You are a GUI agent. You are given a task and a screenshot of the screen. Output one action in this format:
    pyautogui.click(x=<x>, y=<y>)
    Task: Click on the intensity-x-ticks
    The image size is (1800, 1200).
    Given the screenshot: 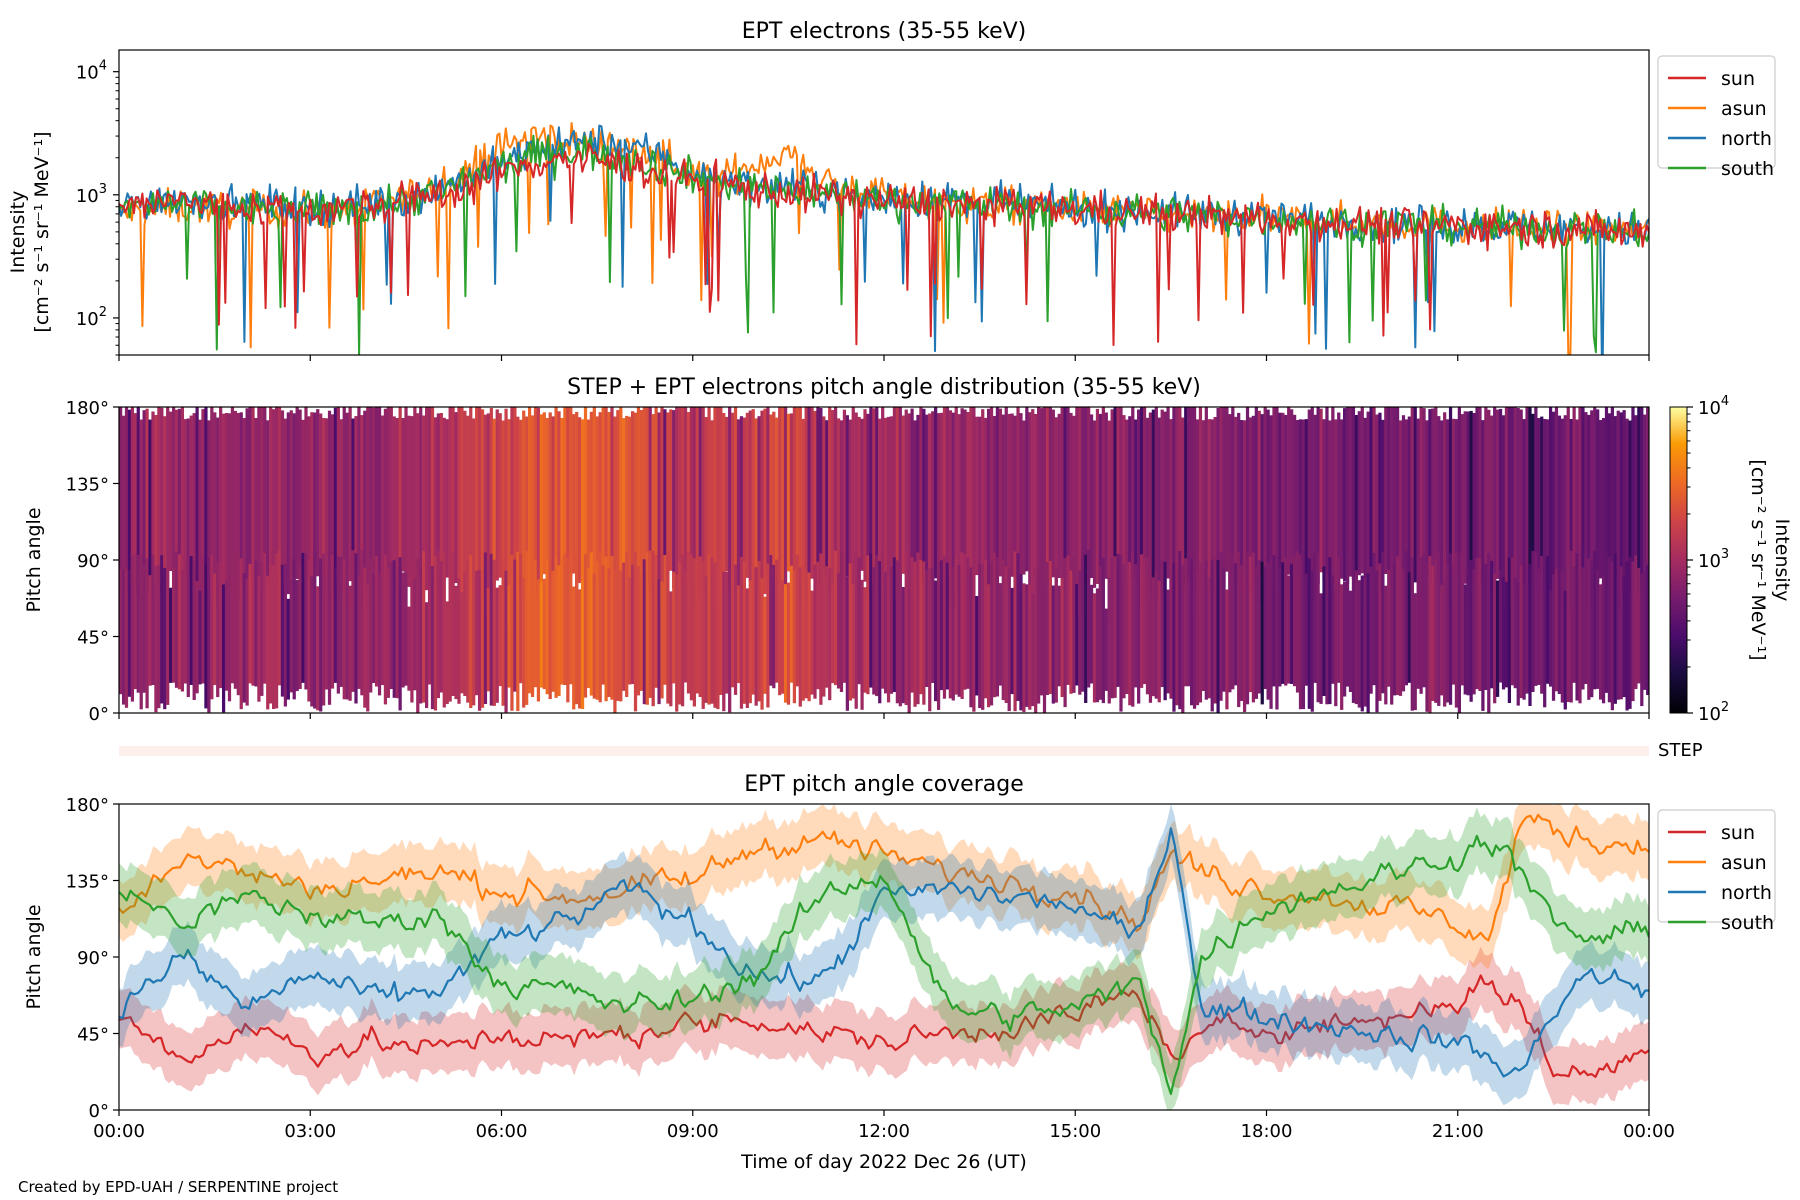 What is the action you would take?
    pyautogui.click(x=884, y=358)
    